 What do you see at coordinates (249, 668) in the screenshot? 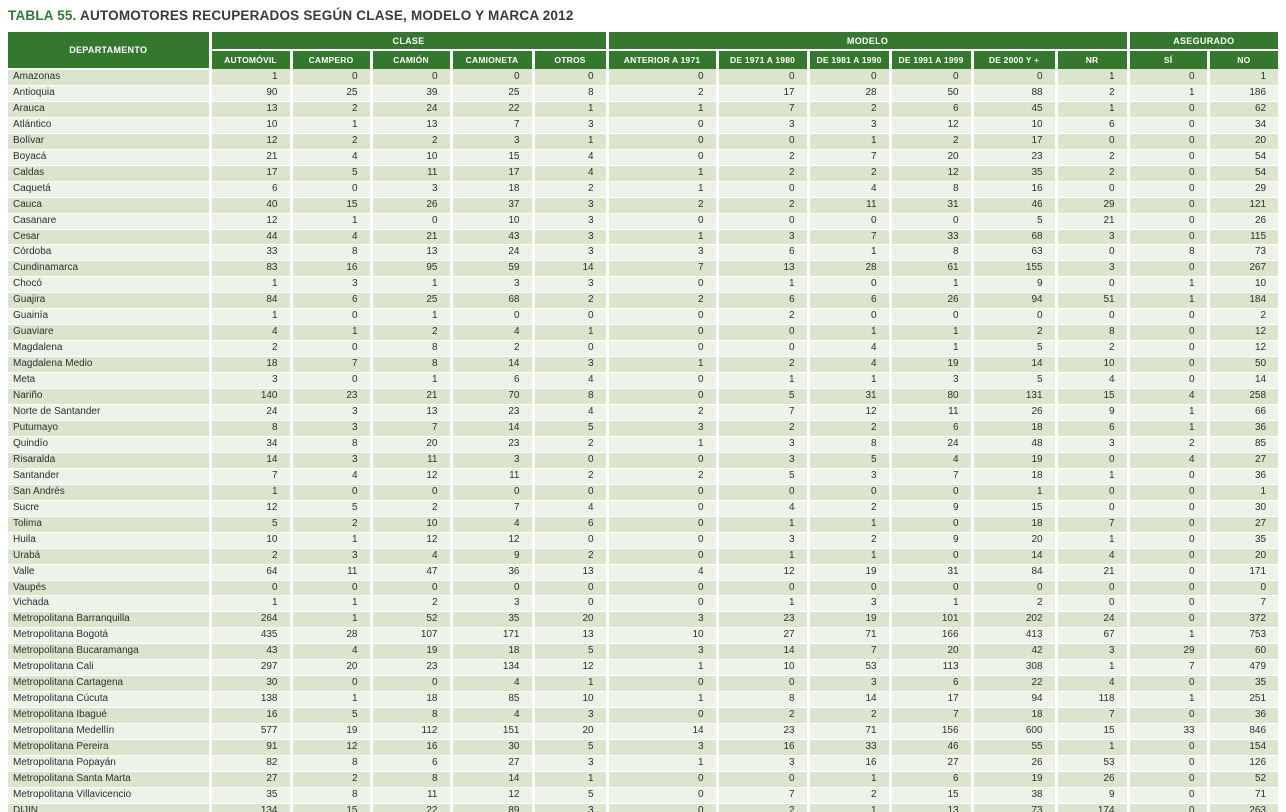
I see `value-cell: 297` at bounding box center [249, 668].